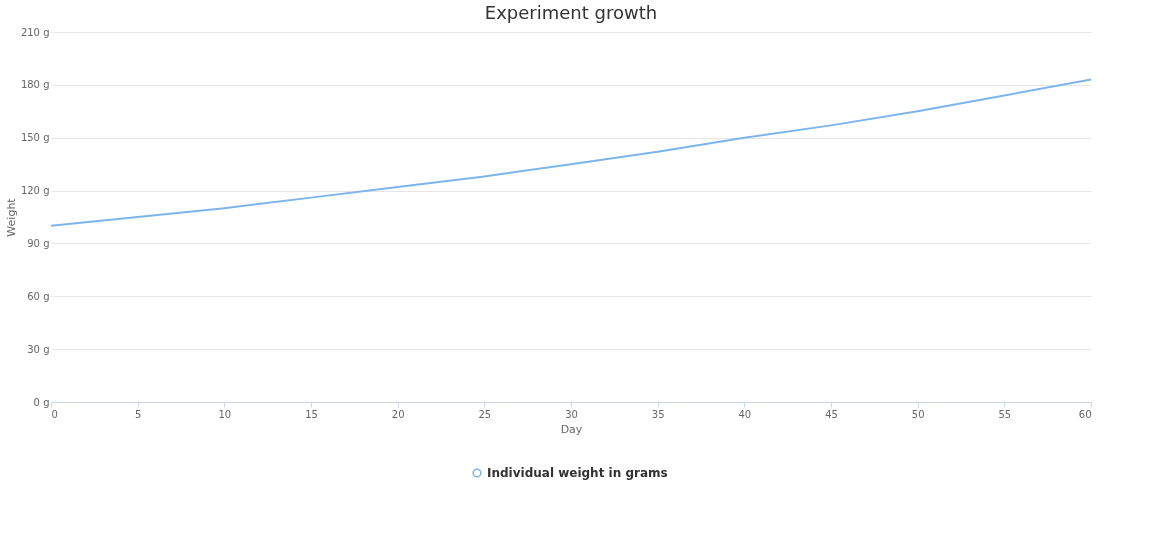  I want to click on y-tick-label: 60 g, so click(38, 296).